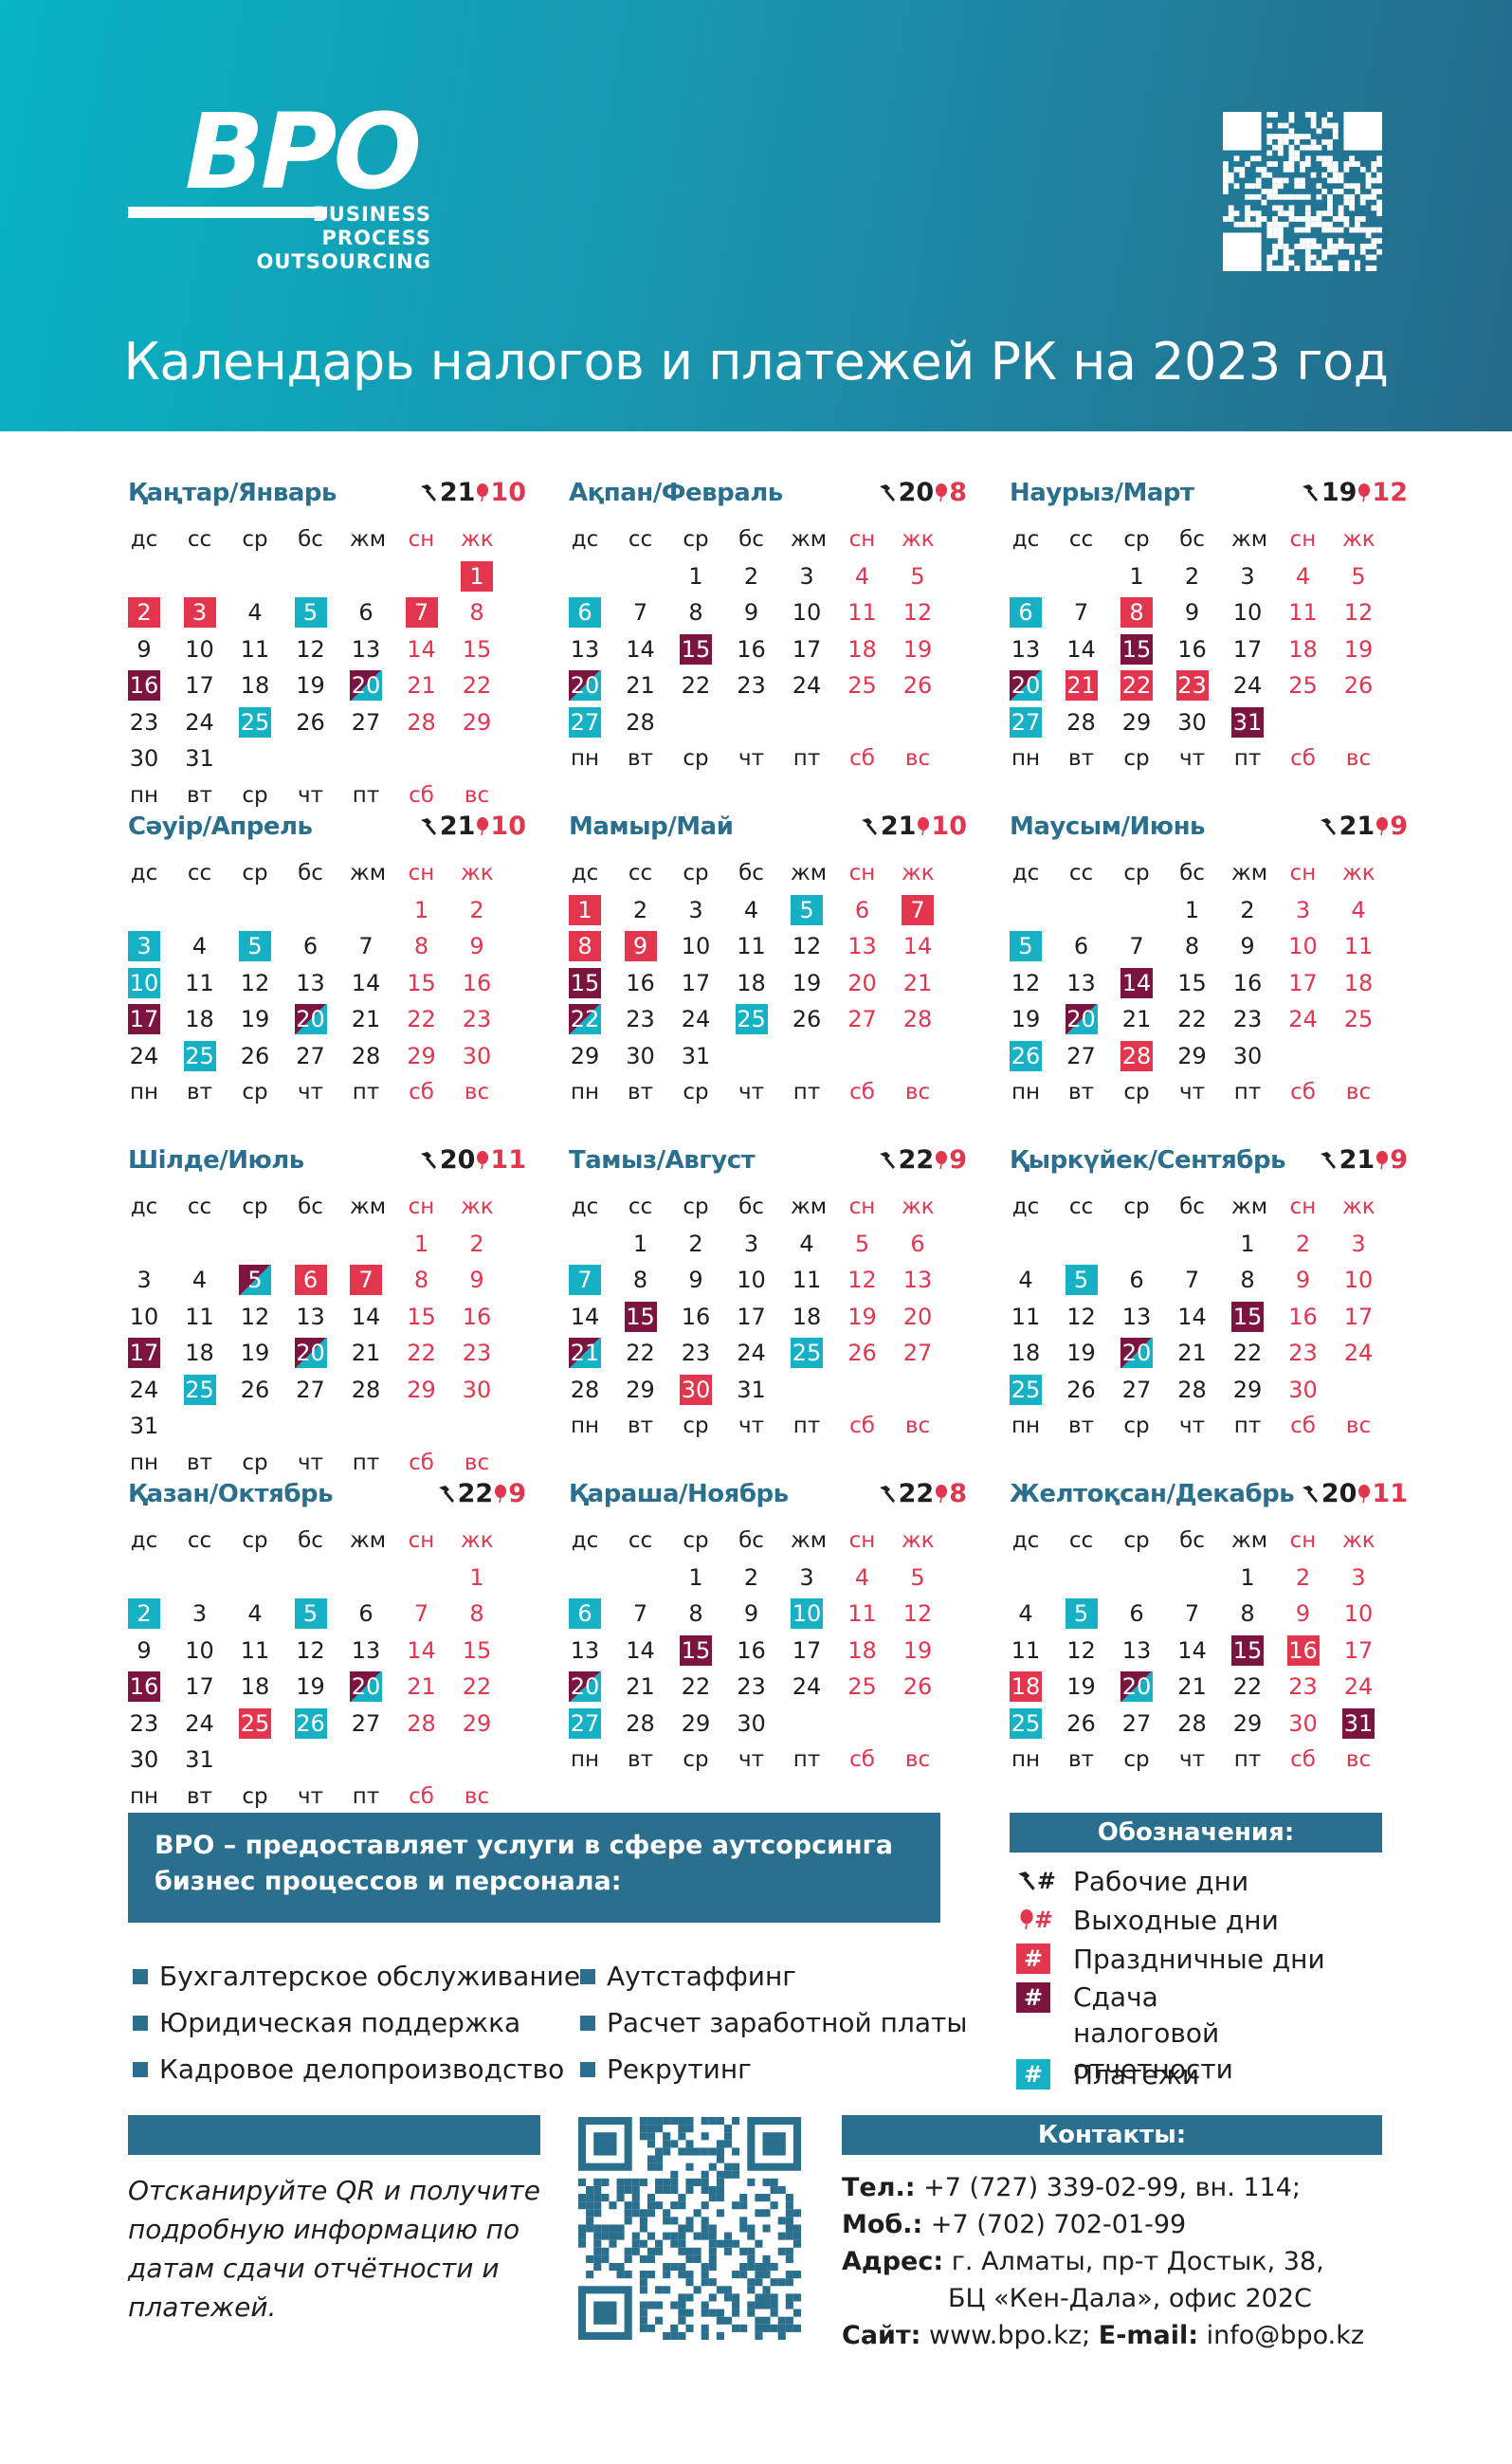 Image resolution: width=1512 pixels, height=2464 pixels. Describe the element at coordinates (1082, 685) in the screenshot. I see `holiday-day-cell: 21` at that location.